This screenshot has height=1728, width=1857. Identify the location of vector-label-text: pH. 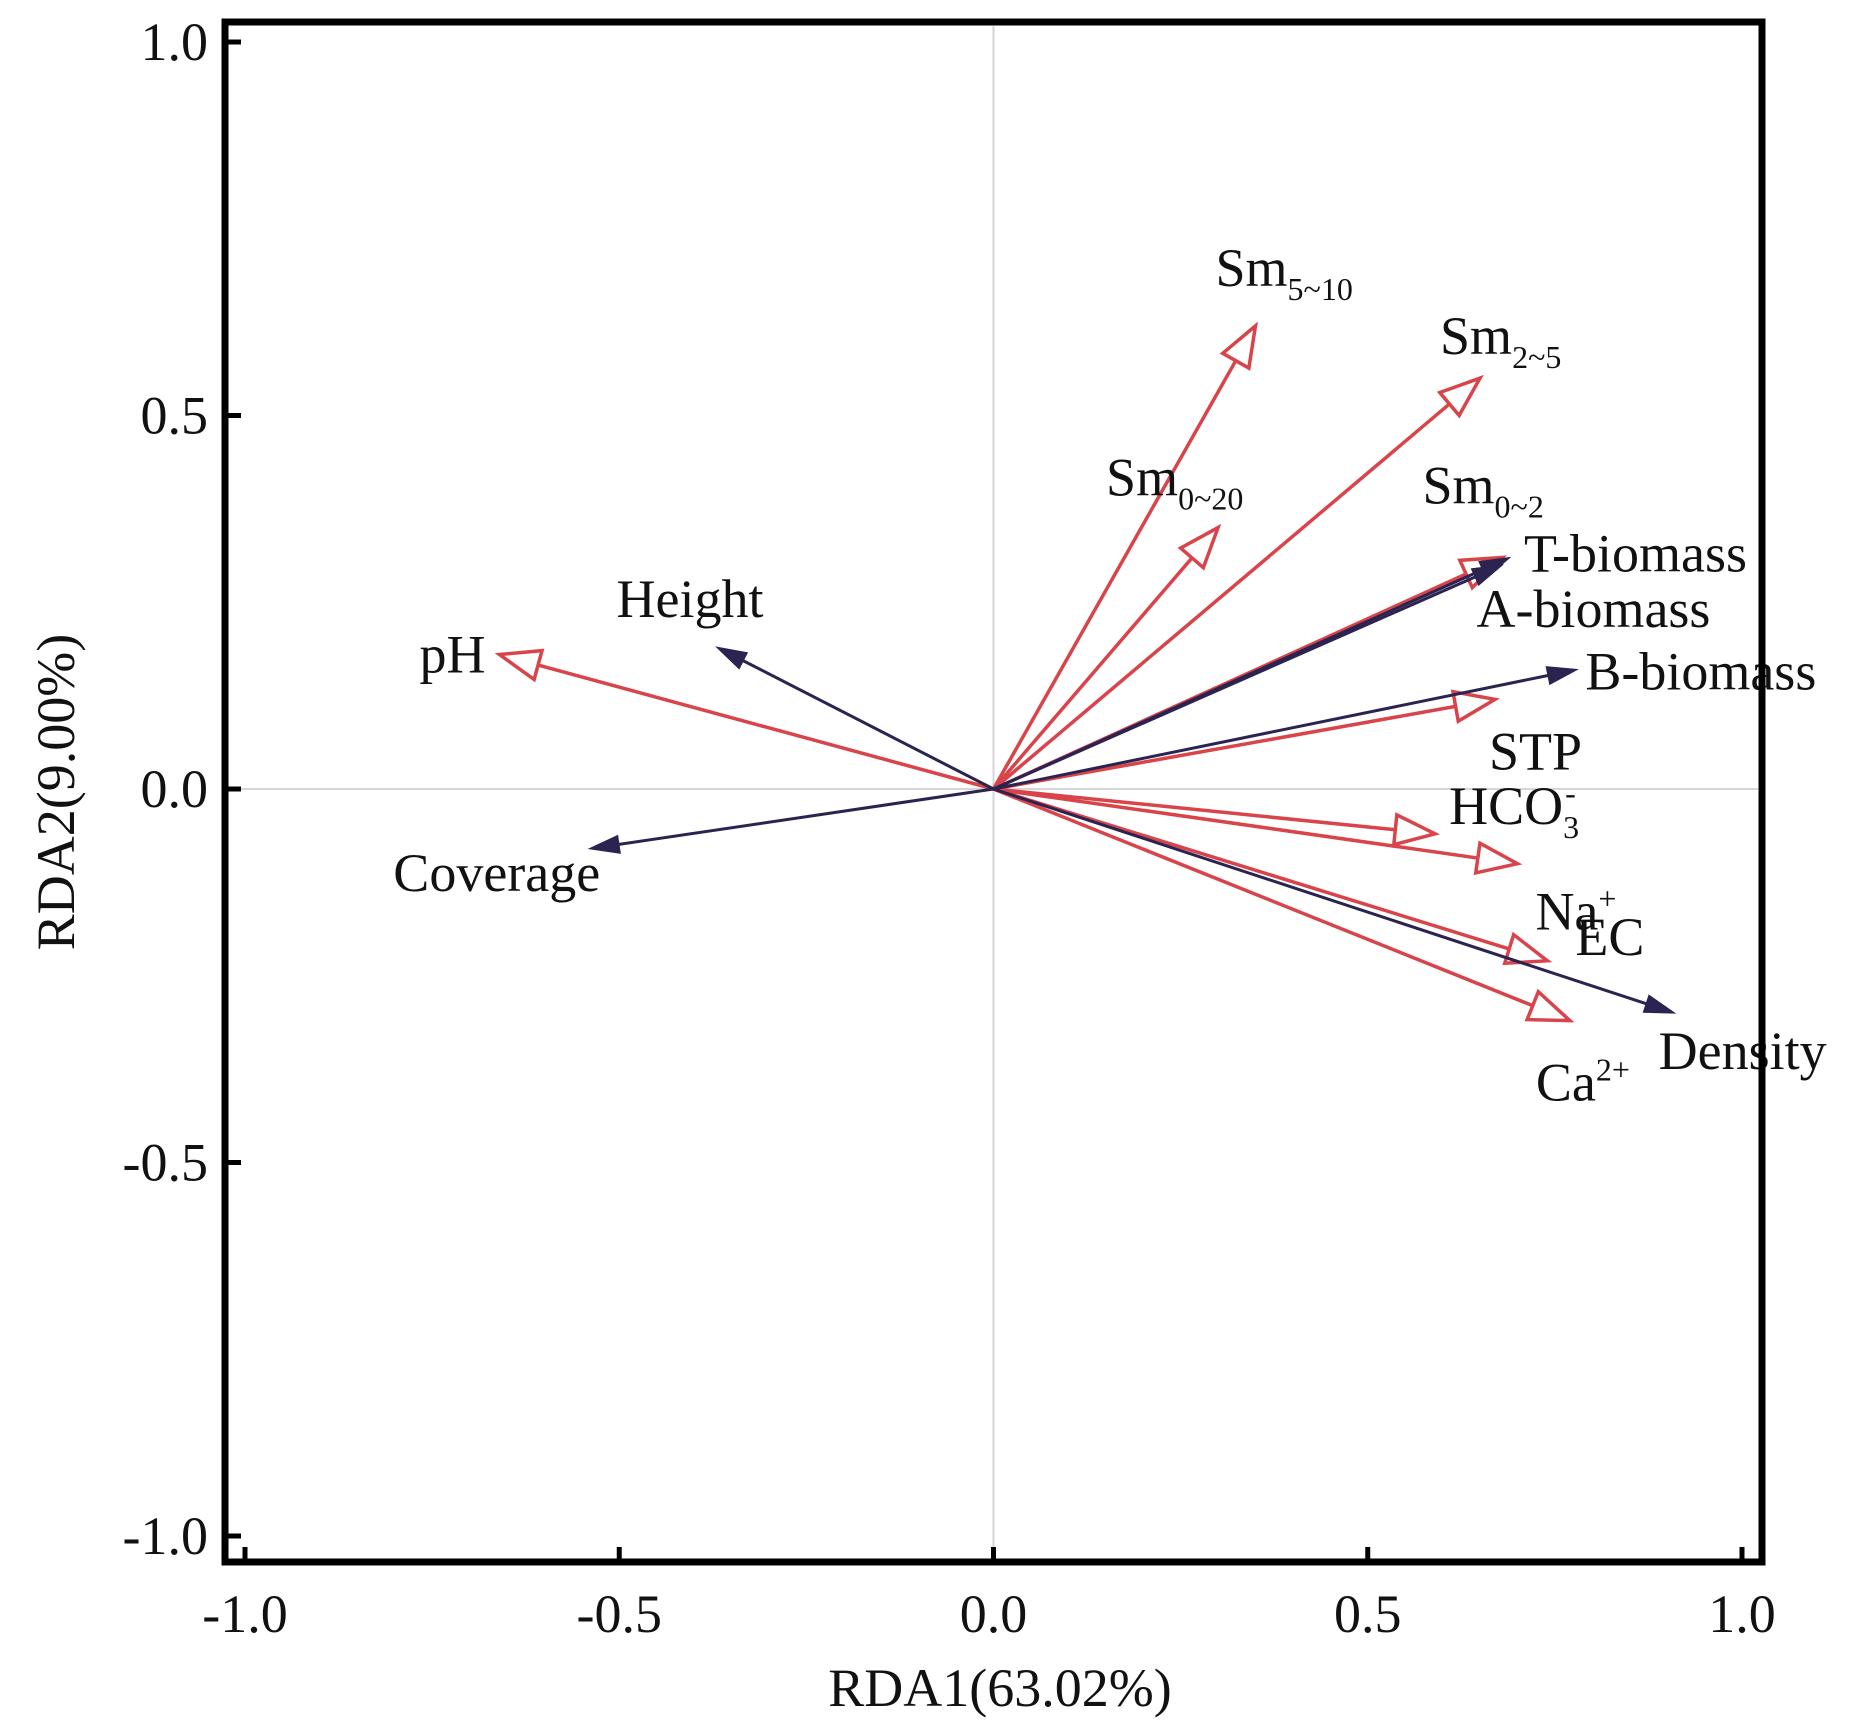
(452, 655).